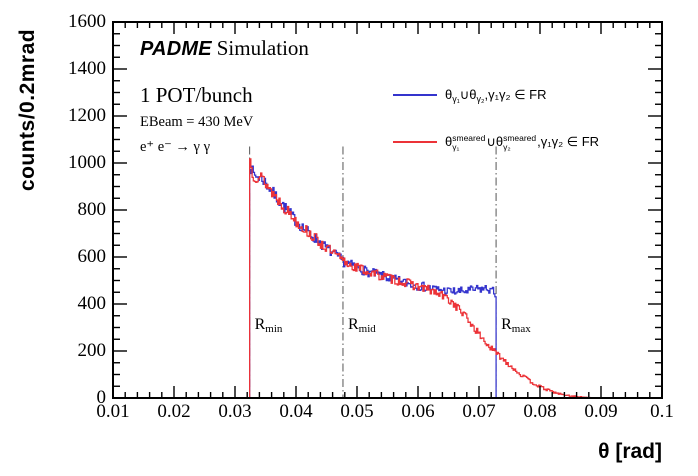 This screenshot has width=698, height=476. Describe the element at coordinates (87, 115) in the screenshot. I see `y-tick-label: 1200` at that location.